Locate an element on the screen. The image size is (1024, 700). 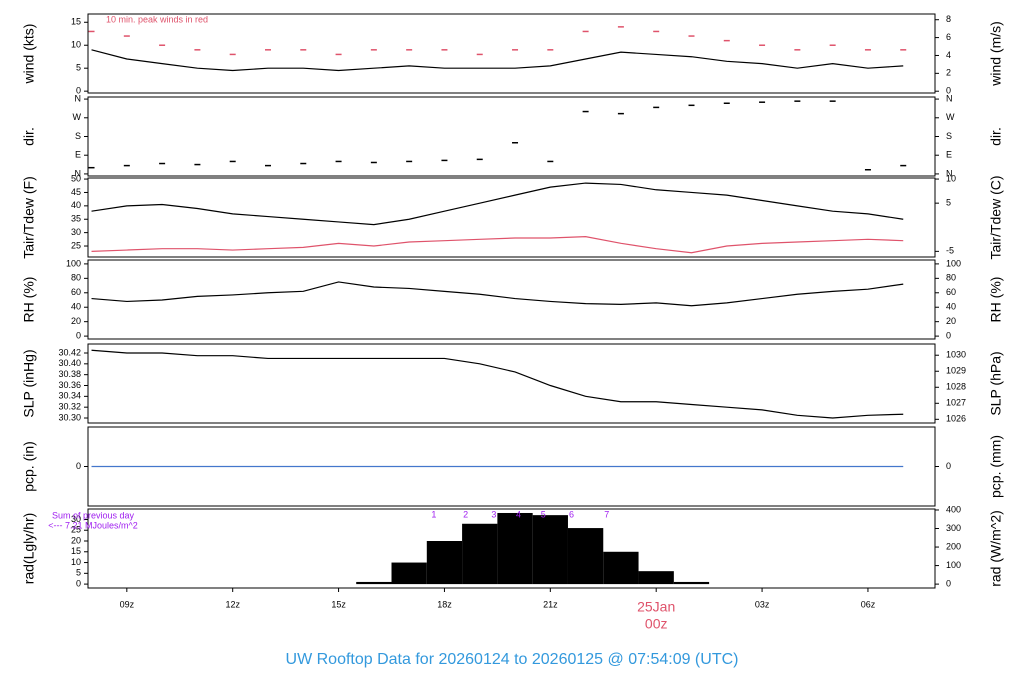
hour-mark: 2 is located at coordinates (465, 514).